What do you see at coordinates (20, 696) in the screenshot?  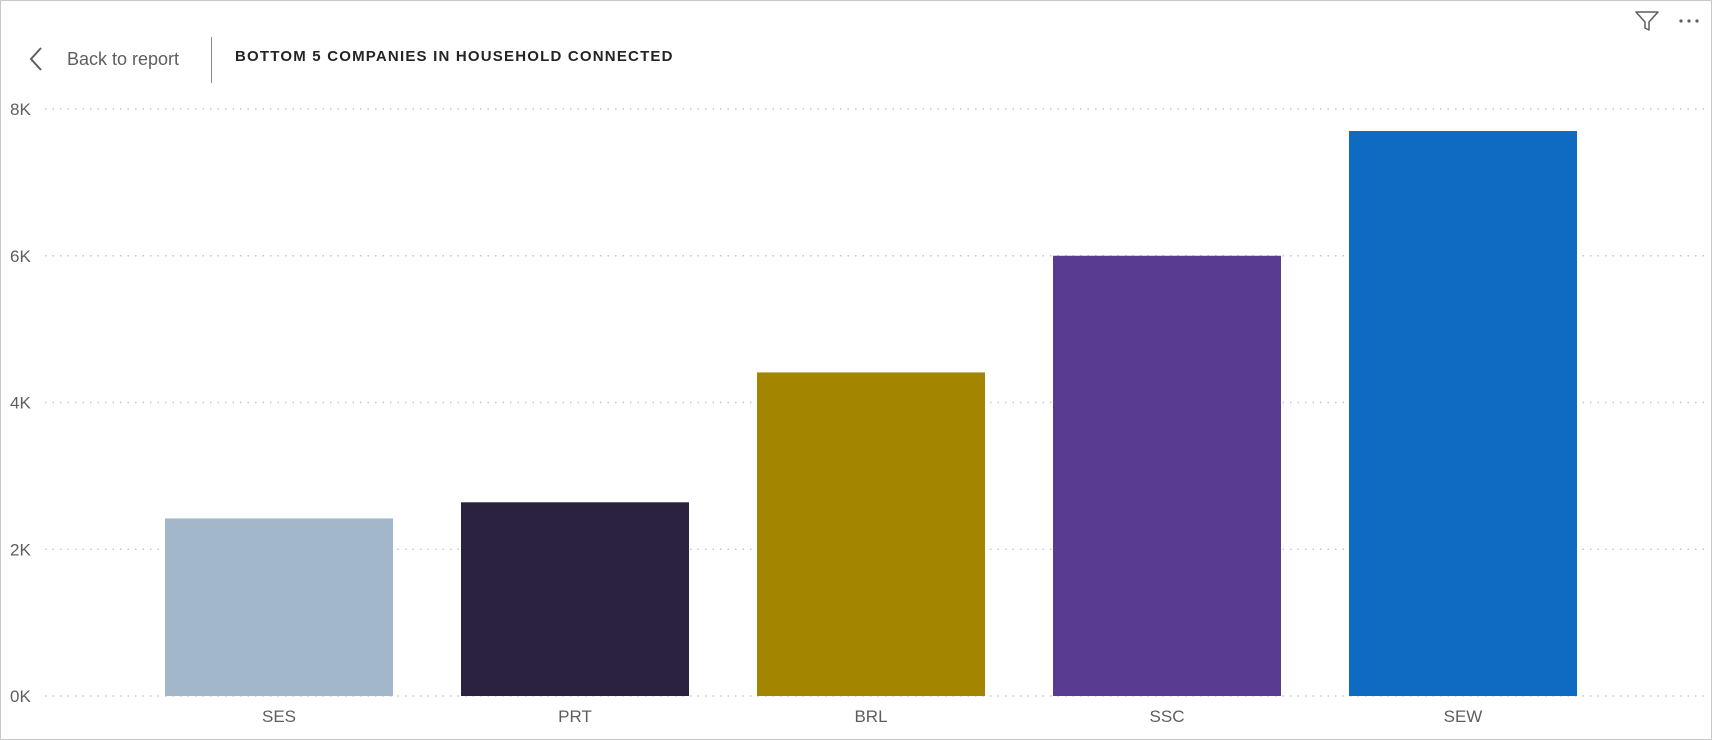 I see `y-tick-label: 0K` at bounding box center [20, 696].